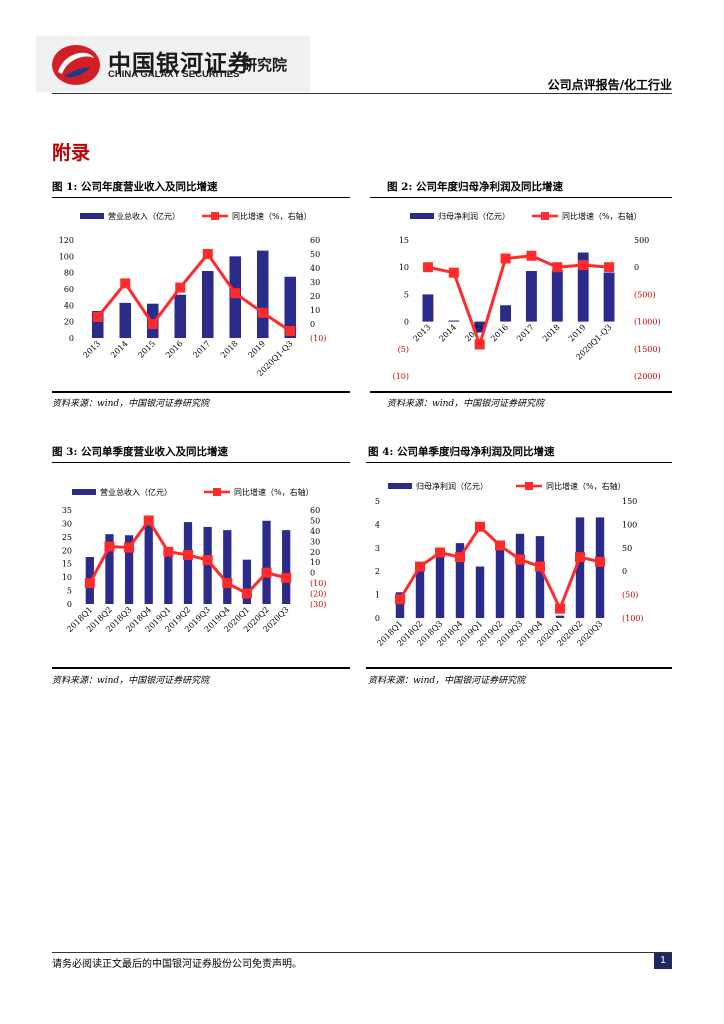 Image resolution: width=724 pixels, height=1024 pixels. I want to click on legend-bar-label: 归母净利润（亿元）, so click(452, 486).